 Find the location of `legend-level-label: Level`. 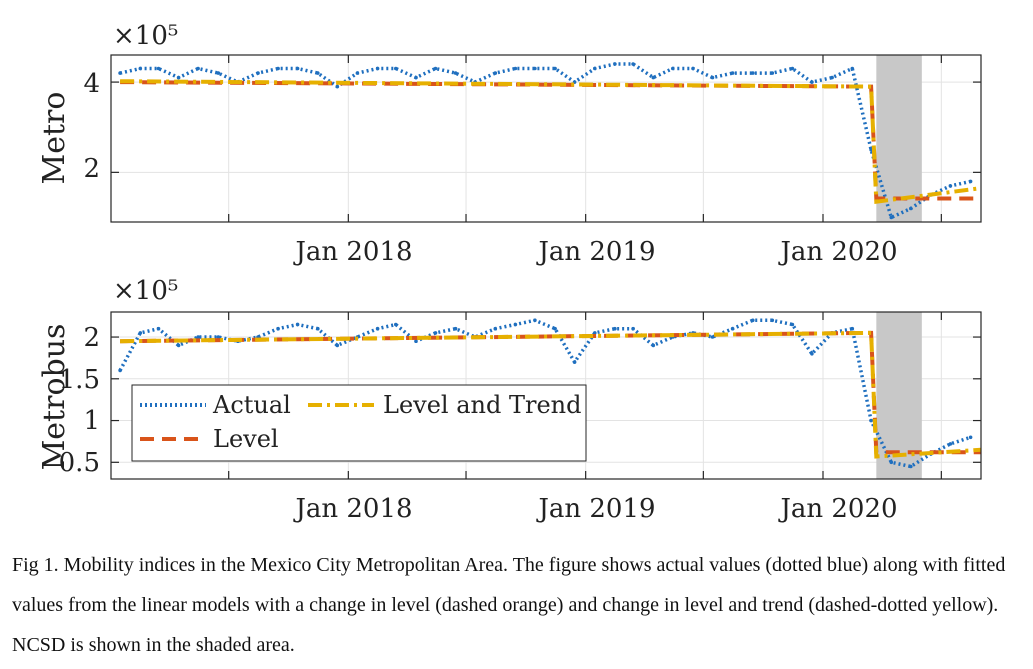

legend-level-label: Level is located at coordinates (246, 439).